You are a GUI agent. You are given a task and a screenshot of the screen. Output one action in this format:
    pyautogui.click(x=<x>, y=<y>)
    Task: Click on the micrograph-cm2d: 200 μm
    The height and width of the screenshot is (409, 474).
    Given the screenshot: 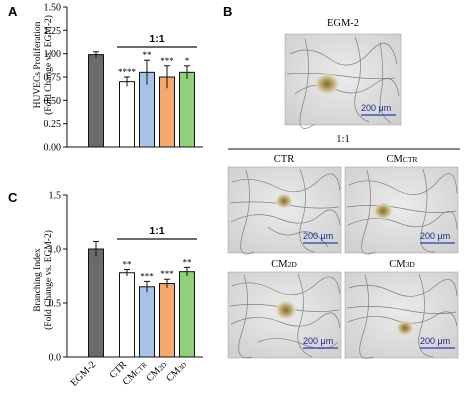 What is the action you would take?
    pyautogui.click(x=284, y=315)
    